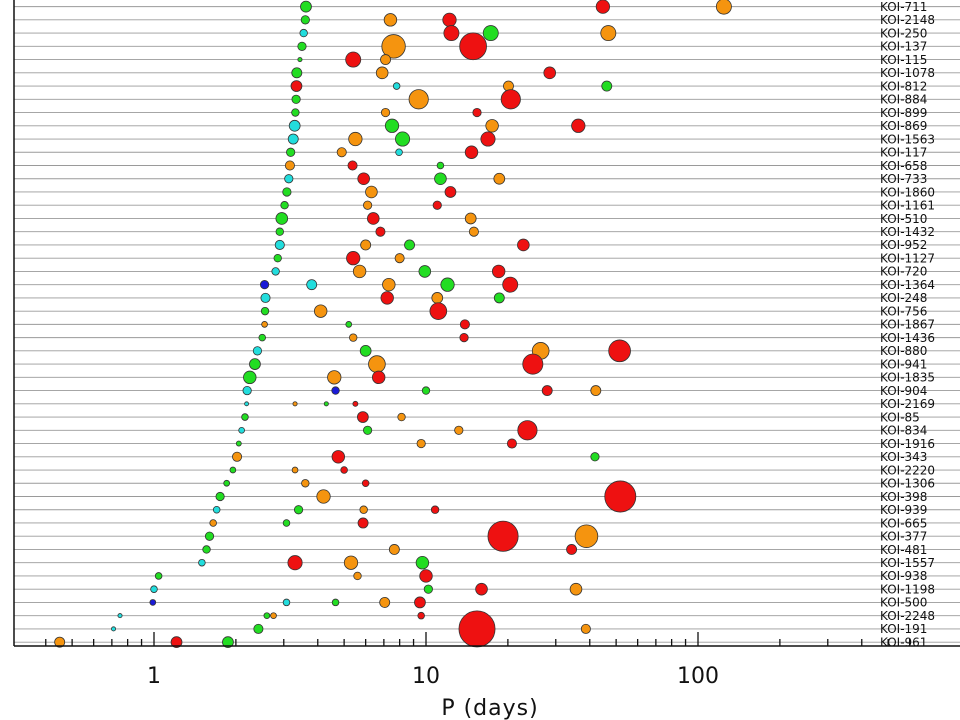 This screenshot has width=960, height=720. What do you see at coordinates (903, 497) in the screenshot?
I see `system-label: KOI-398` at bounding box center [903, 497].